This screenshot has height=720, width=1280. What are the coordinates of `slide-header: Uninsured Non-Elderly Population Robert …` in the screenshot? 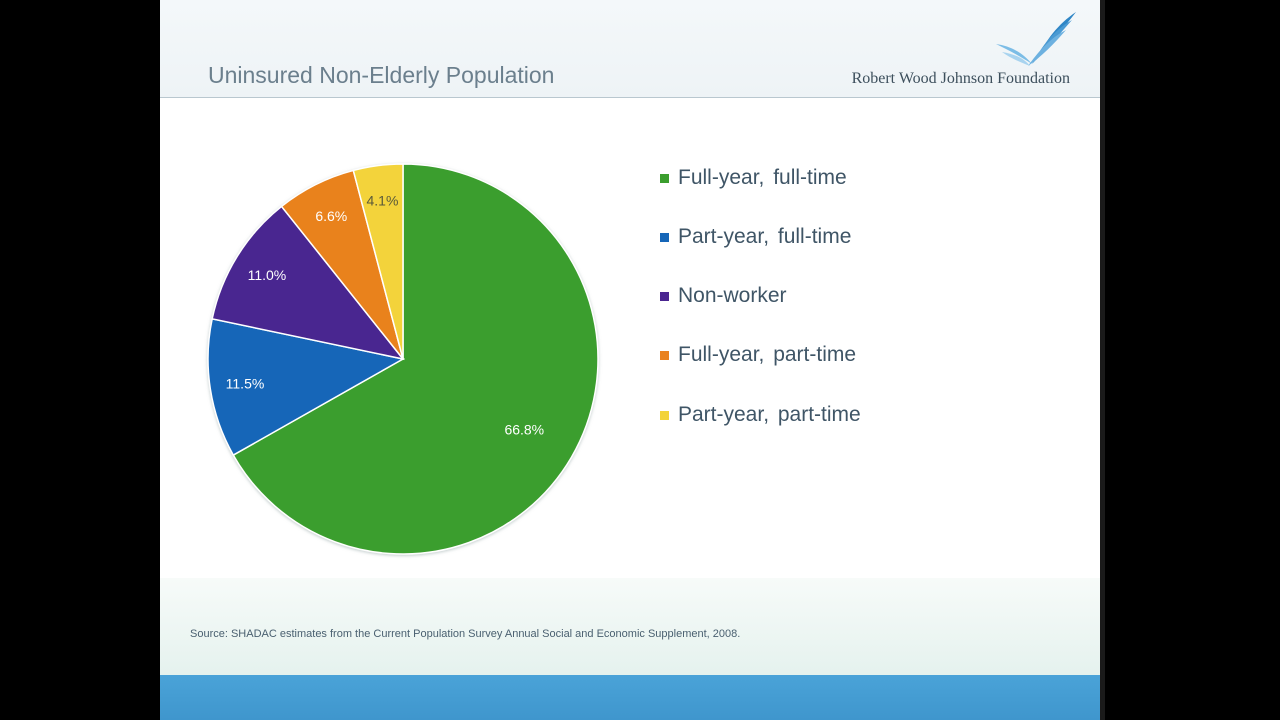 It's located at (630, 49).